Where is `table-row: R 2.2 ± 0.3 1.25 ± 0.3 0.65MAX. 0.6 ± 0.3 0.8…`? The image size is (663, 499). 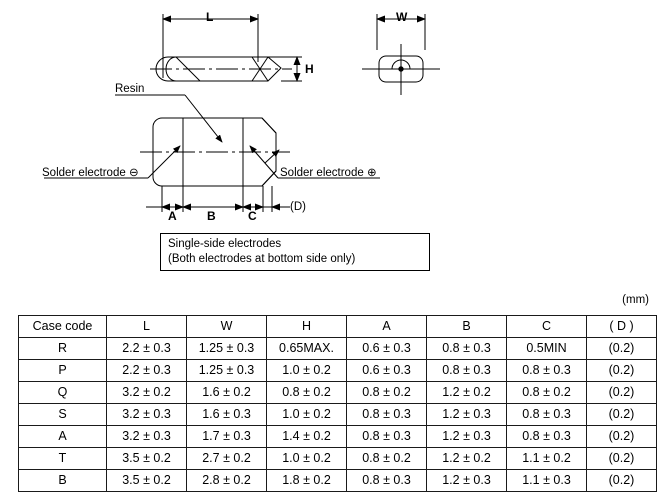 table-row: R 2.2 ± 0.3 1.25 ± 0.3 0.65MAX. 0.6 ± 0.3 0.8… is located at coordinates (337, 348).